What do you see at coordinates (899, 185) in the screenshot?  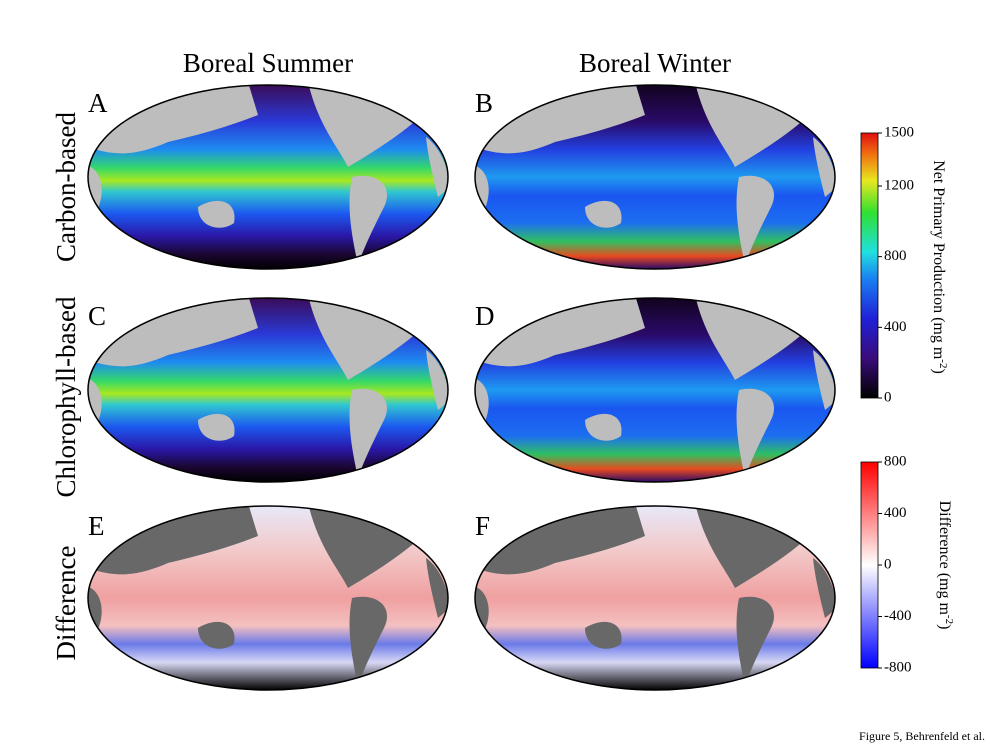 I see `tick-label: 1200` at bounding box center [899, 185].